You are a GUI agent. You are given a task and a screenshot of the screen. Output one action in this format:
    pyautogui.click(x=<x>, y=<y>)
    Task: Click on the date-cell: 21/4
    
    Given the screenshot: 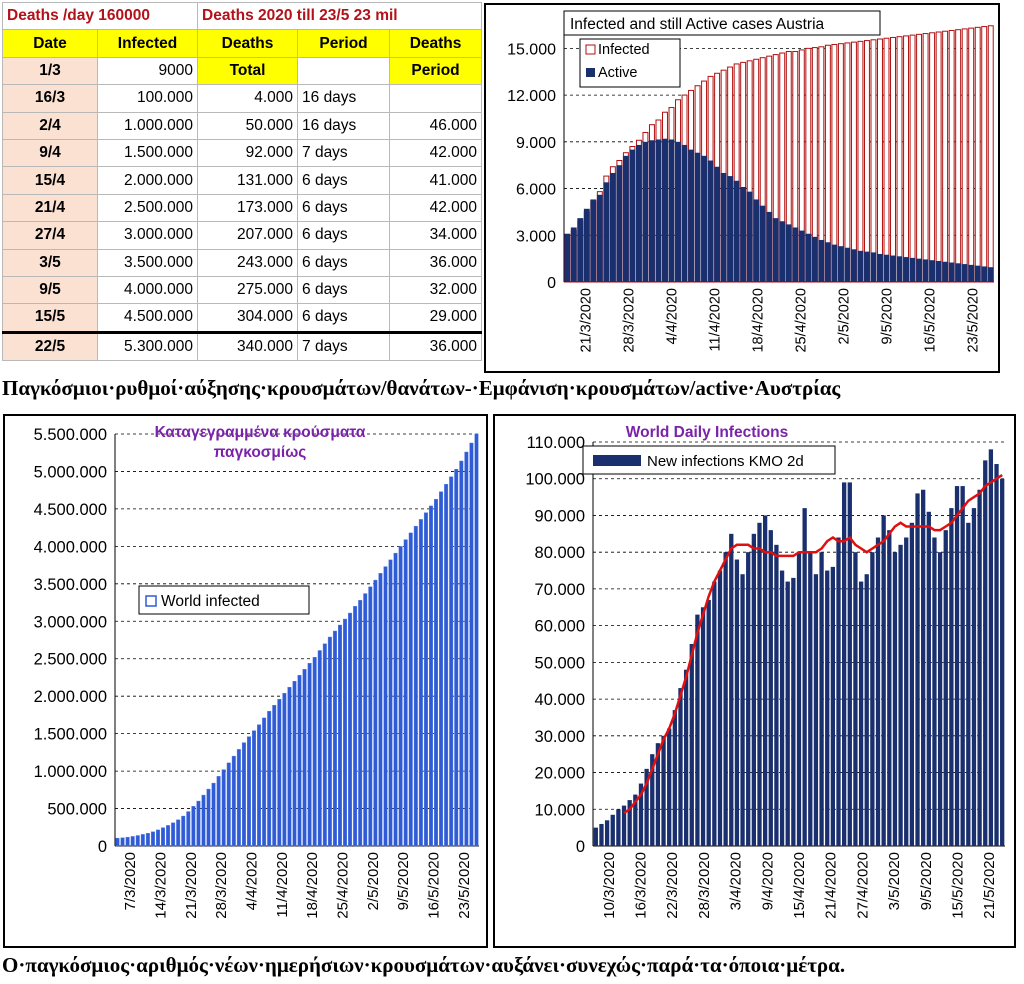 What is the action you would take?
    pyautogui.click(x=50, y=208)
    